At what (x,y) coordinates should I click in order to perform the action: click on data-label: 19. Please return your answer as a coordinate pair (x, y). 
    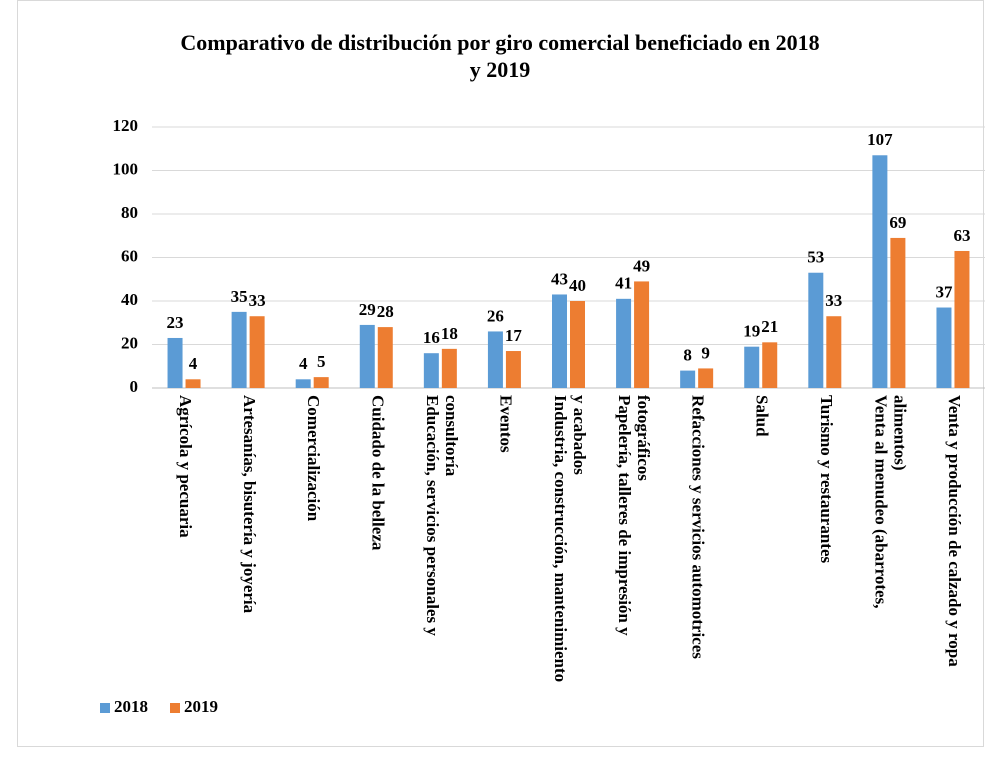
    Looking at the image, I should click on (751, 331).